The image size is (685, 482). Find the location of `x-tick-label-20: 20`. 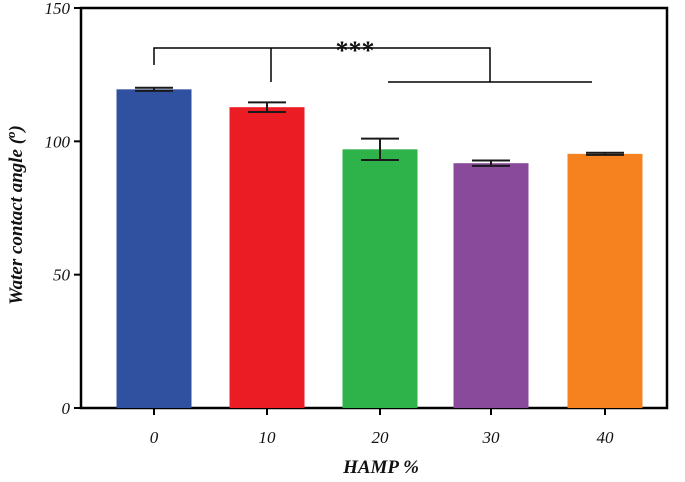

x-tick-label-20: 20 is located at coordinates (381, 437).